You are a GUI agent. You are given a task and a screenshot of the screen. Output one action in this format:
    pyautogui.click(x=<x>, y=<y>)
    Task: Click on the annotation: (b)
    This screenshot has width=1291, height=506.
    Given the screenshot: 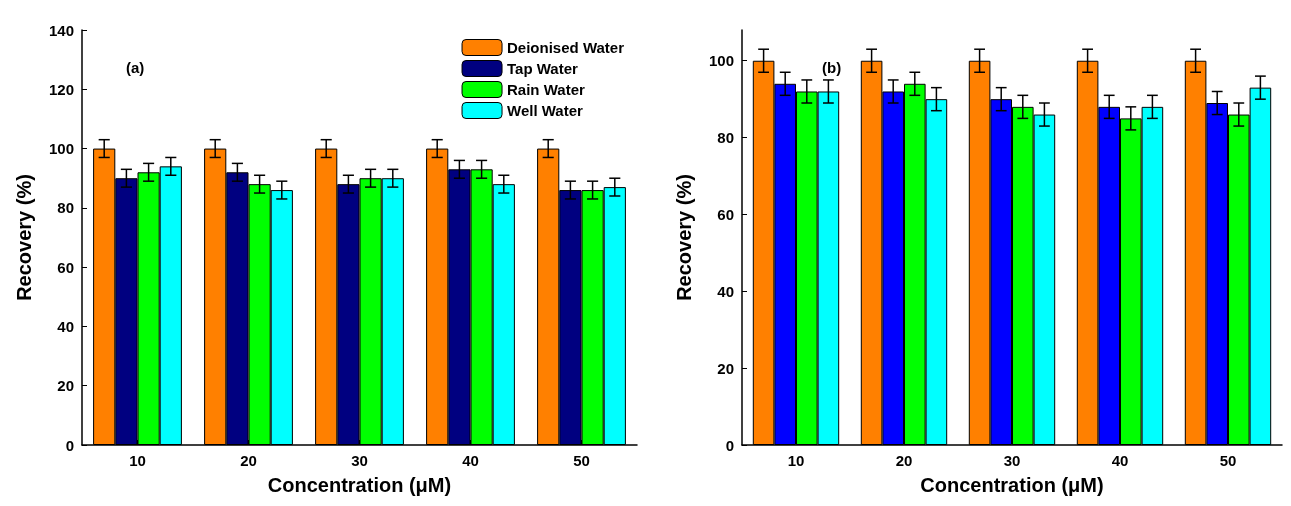 What is the action you would take?
    pyautogui.click(x=832, y=67)
    